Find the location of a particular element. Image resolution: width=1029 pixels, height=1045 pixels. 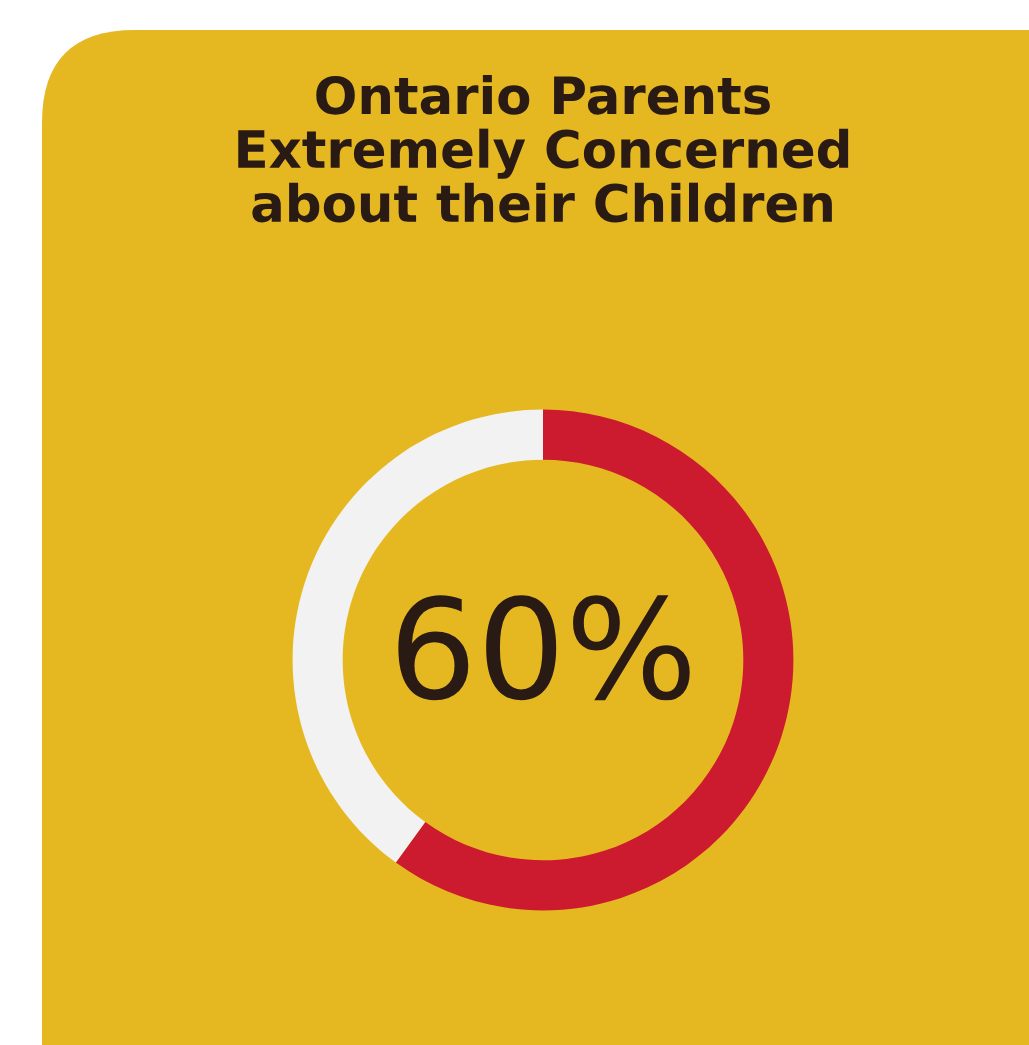

chart-title: Ontario Parents Extremely Concerned about their Children is located at coordinates (543, 149).